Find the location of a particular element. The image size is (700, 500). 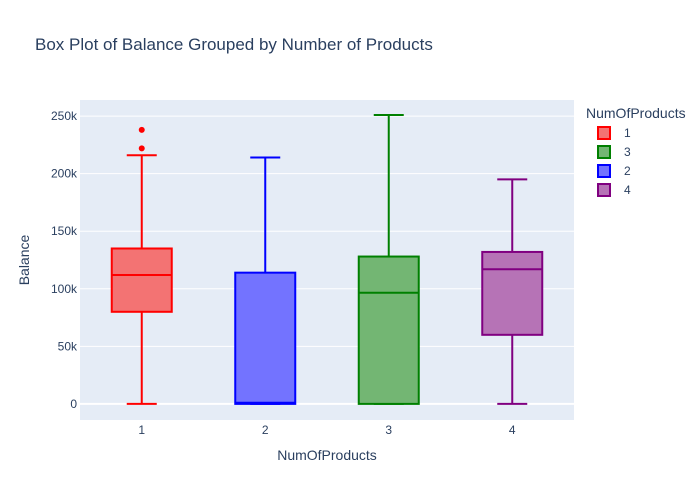

y-tick-label: 0 is located at coordinates (73, 404).